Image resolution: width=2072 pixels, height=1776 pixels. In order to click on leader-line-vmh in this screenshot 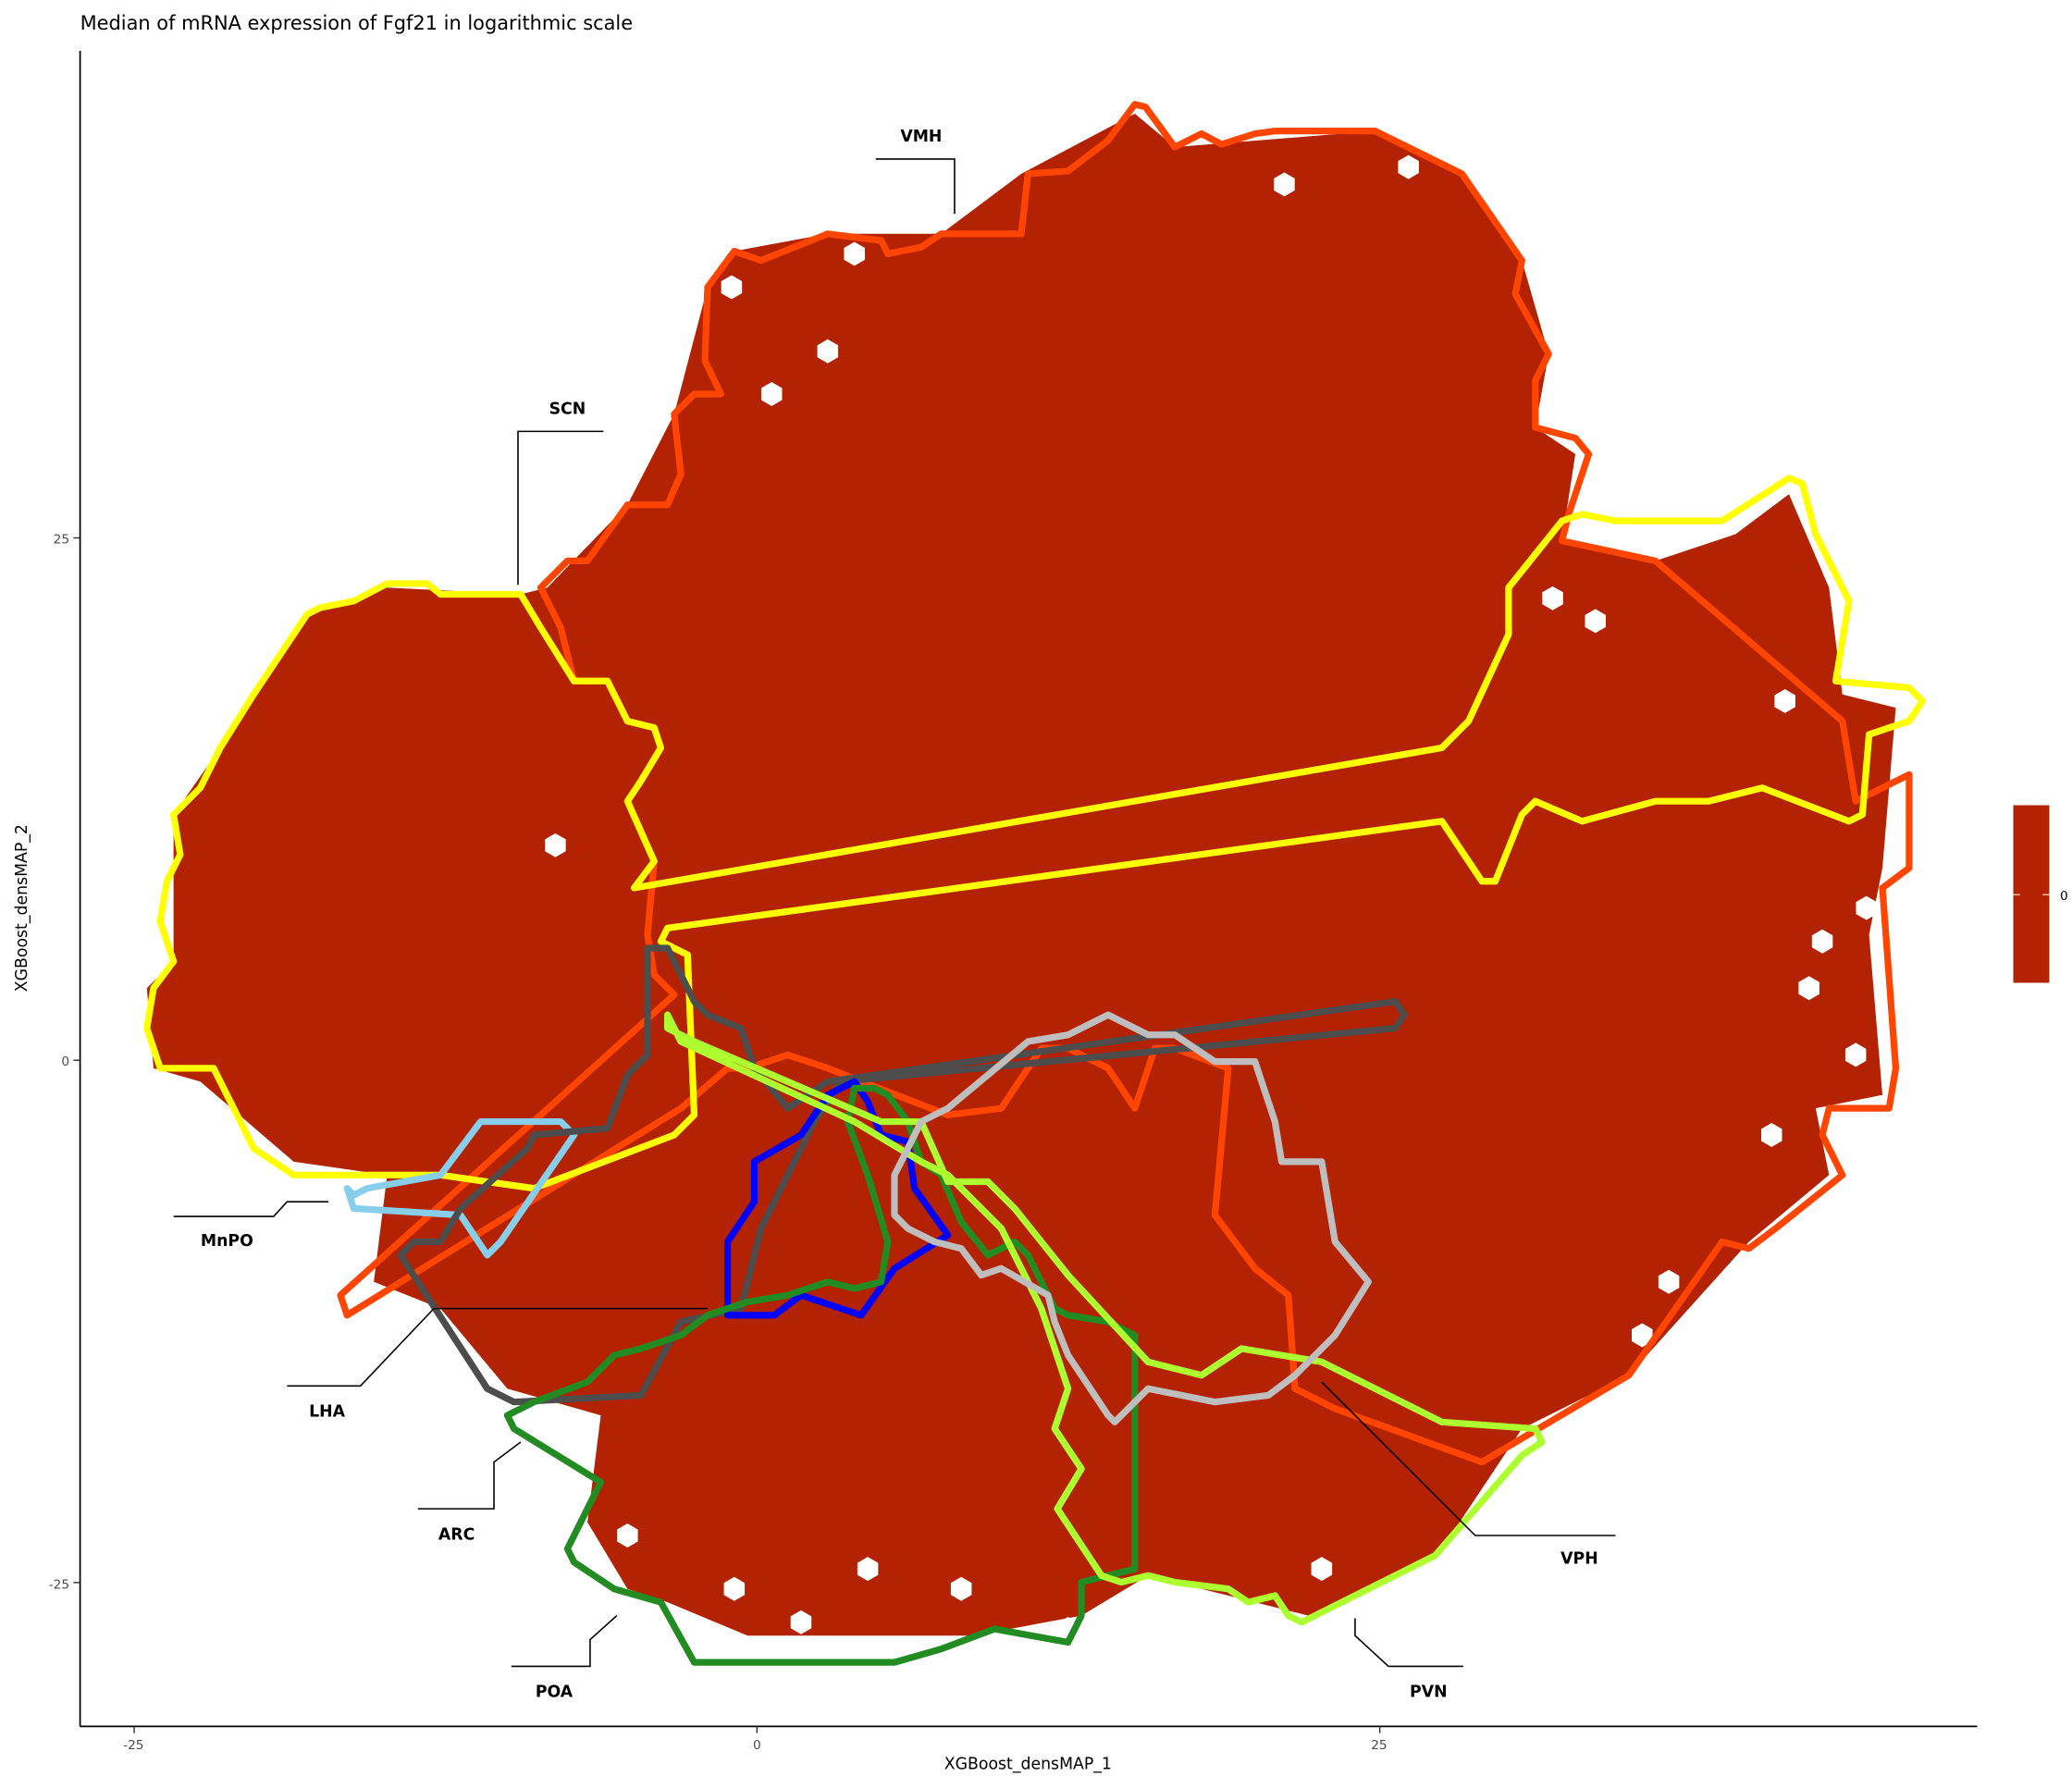, I will do `click(916, 187)`.